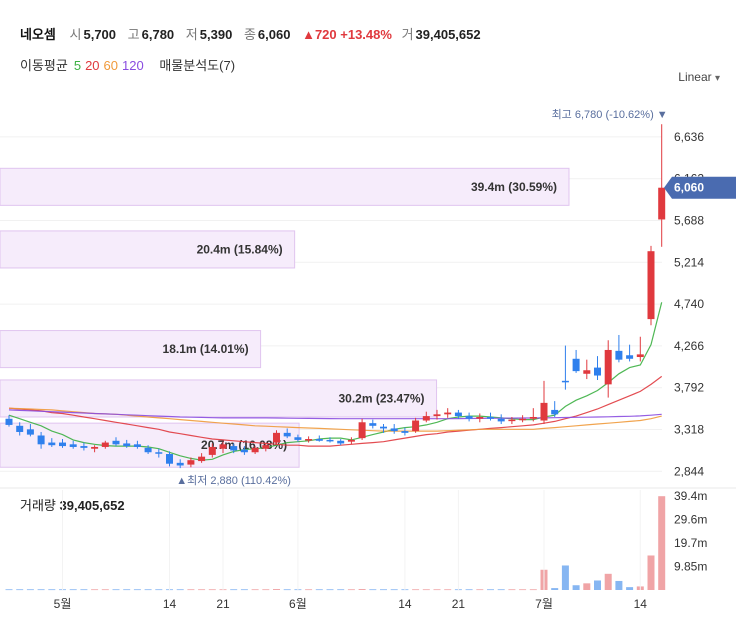 This screenshot has height=625, width=736. What do you see at coordinates (689, 388) in the screenshot?
I see `price-tick-label: 3,792` at bounding box center [689, 388].